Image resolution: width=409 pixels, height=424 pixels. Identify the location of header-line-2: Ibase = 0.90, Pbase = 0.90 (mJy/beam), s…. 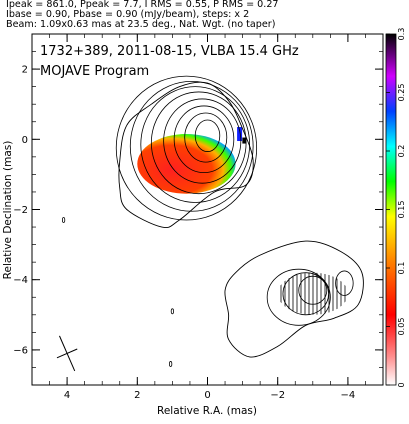
(128, 14).